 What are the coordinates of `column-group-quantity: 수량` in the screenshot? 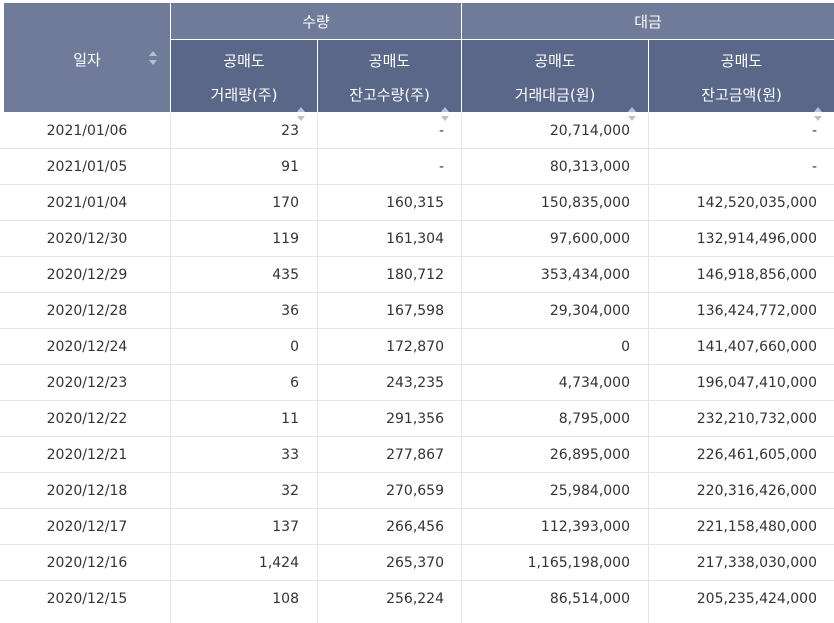 It's located at (316, 21).